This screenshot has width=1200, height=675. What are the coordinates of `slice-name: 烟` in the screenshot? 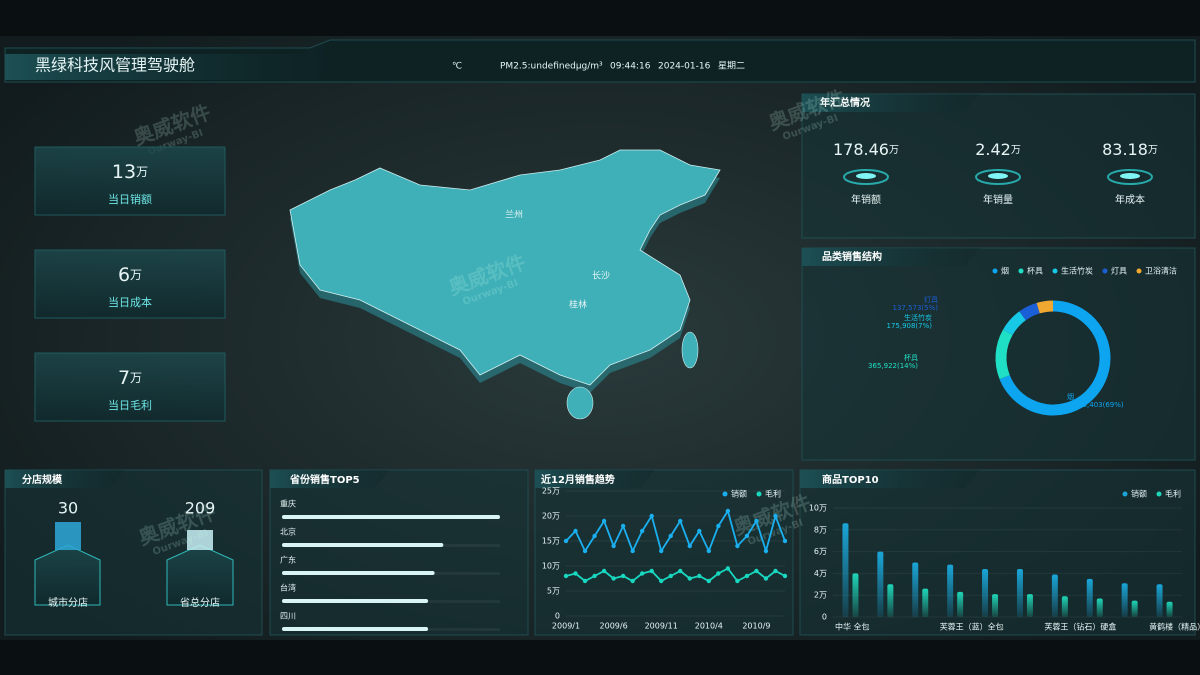 It's located at (1070, 396).